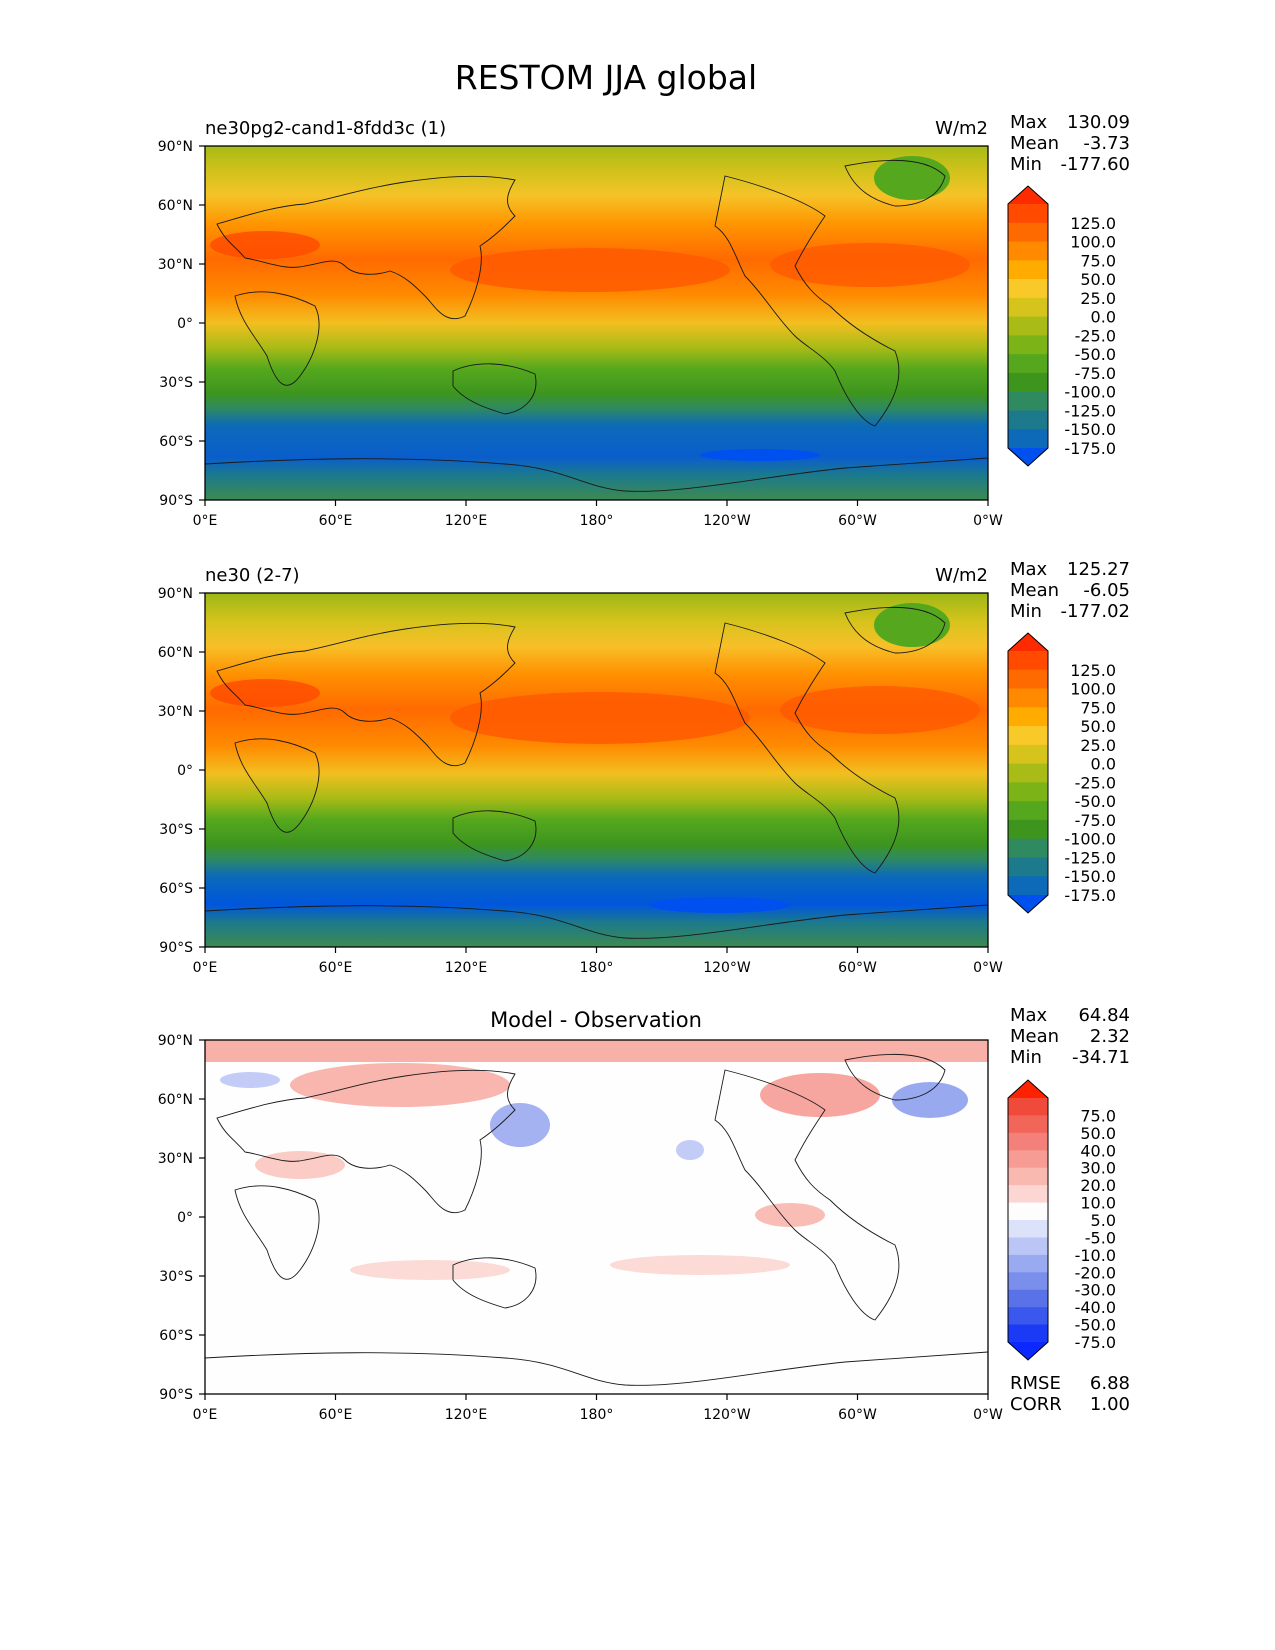  Describe the element at coordinates (1095, 1325) in the screenshot. I see `colorbar-label: -50.0` at that location.